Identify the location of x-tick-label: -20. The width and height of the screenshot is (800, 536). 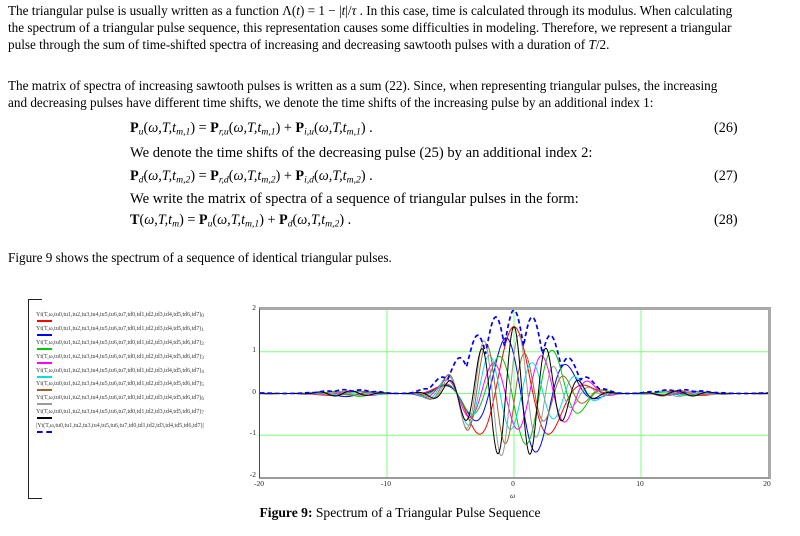
(259, 483).